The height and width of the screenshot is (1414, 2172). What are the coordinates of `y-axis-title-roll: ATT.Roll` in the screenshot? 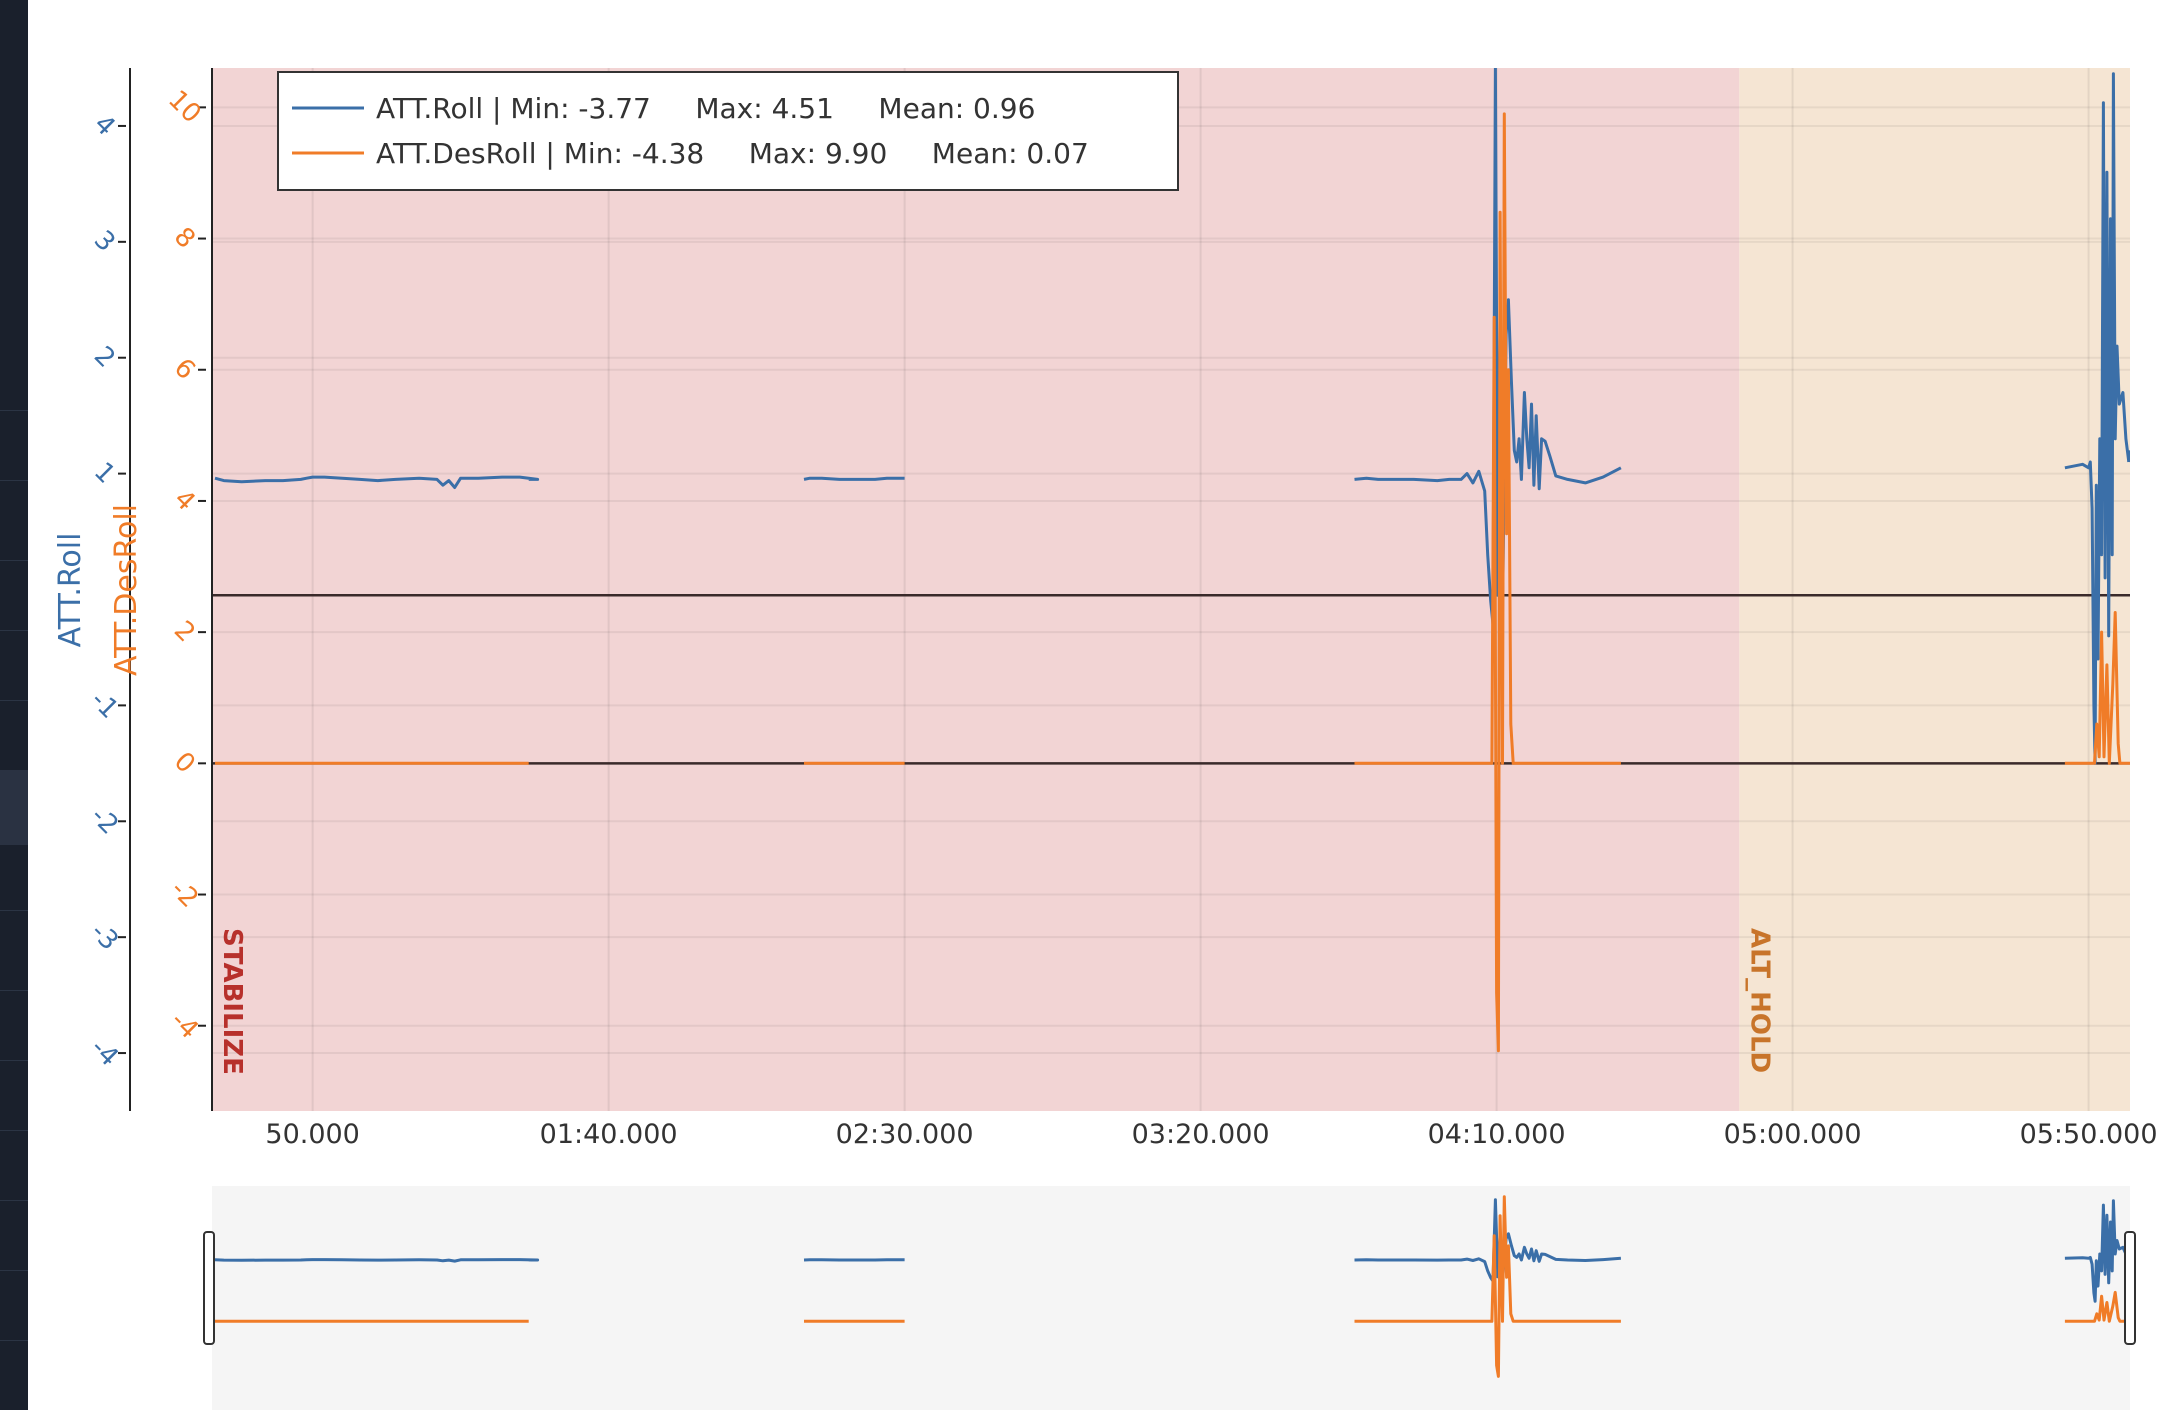 It's located at (70, 590).